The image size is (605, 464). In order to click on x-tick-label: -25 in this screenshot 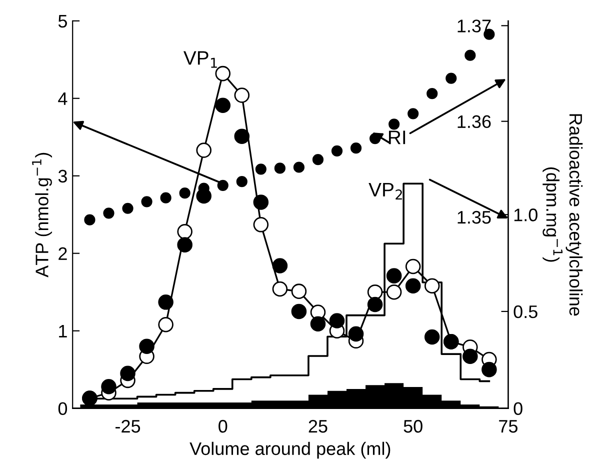, I will do `click(128, 426)`.